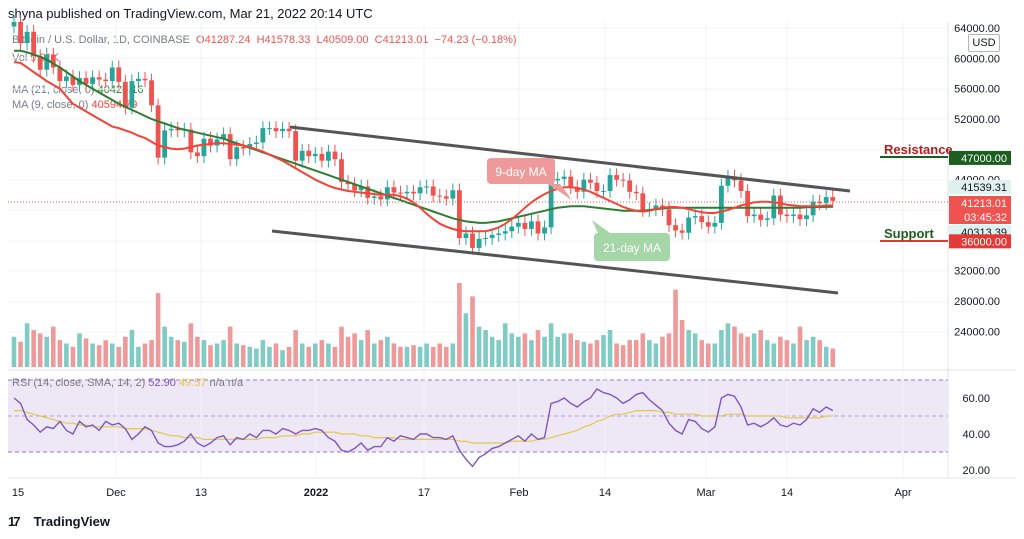  Describe the element at coordinates (555, 262) in the screenshot. I see `channel-lower-line` at that location.